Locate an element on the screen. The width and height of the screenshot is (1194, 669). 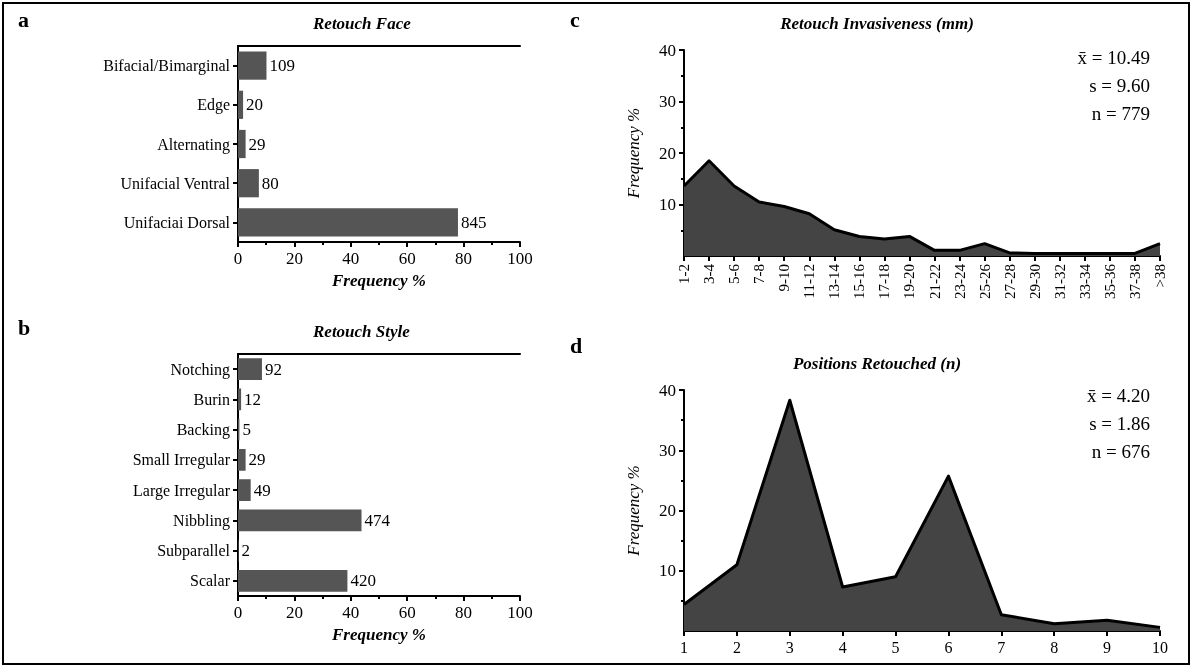
x-tick-label: 2 is located at coordinates (736, 647).